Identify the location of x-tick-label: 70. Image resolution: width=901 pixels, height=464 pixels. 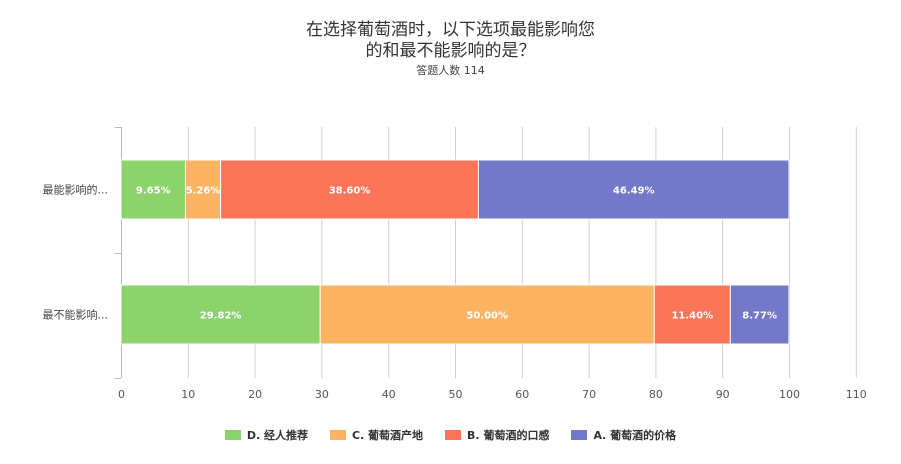
(589, 394).